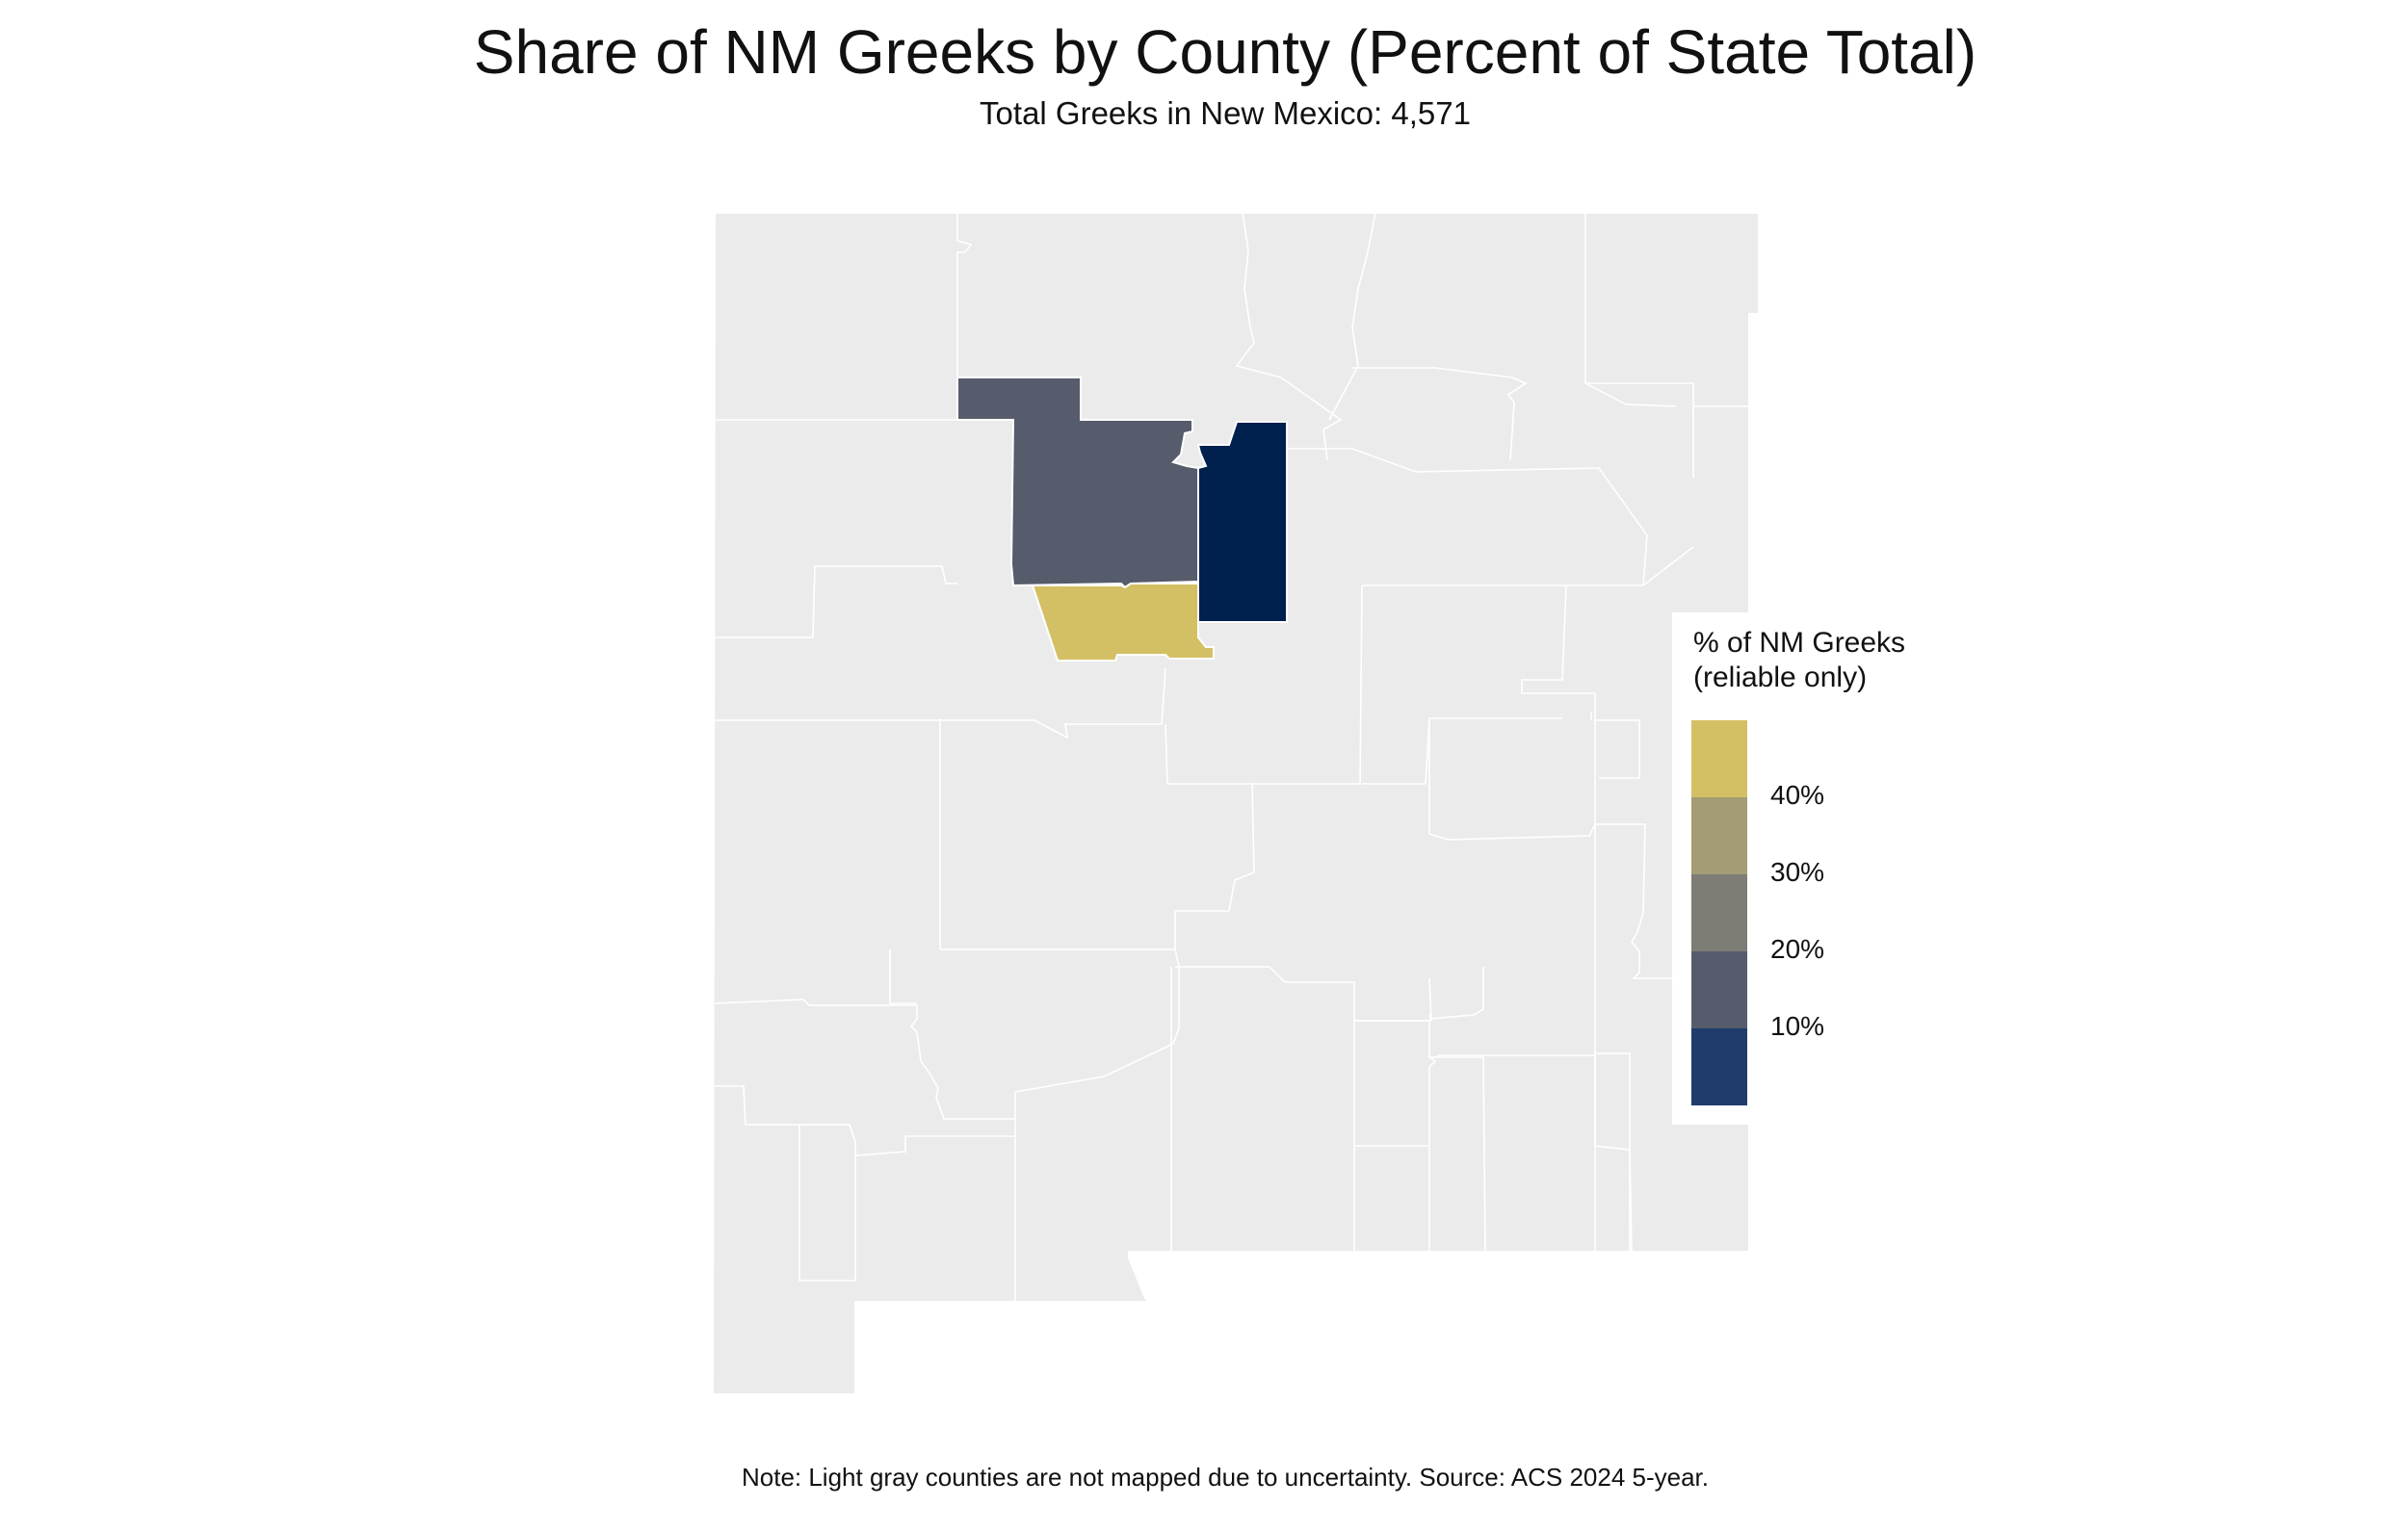 The image size is (2408, 1532). I want to click on county-eastern, so click(1242, 522).